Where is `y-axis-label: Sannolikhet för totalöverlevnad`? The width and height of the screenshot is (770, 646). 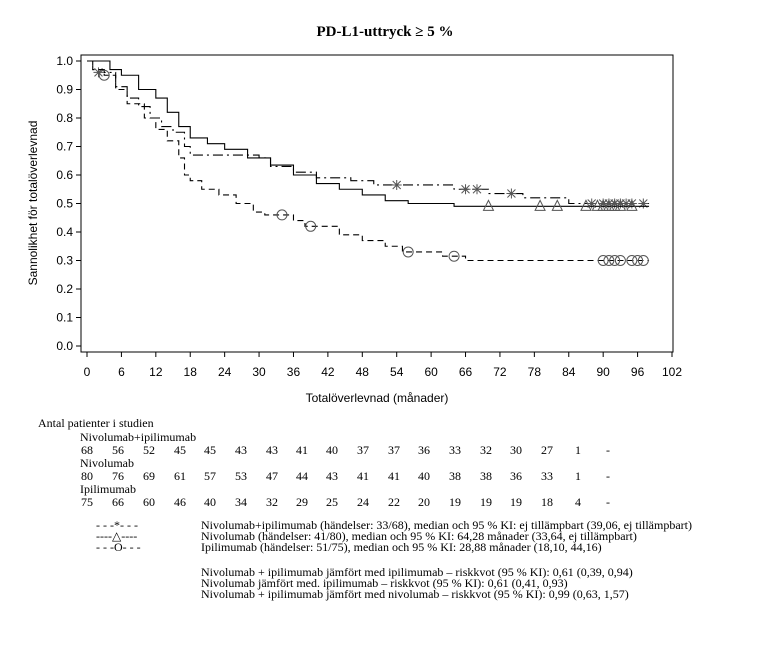 y-axis-label: Sannolikhet för totalöverlevnad is located at coordinates (33, 203).